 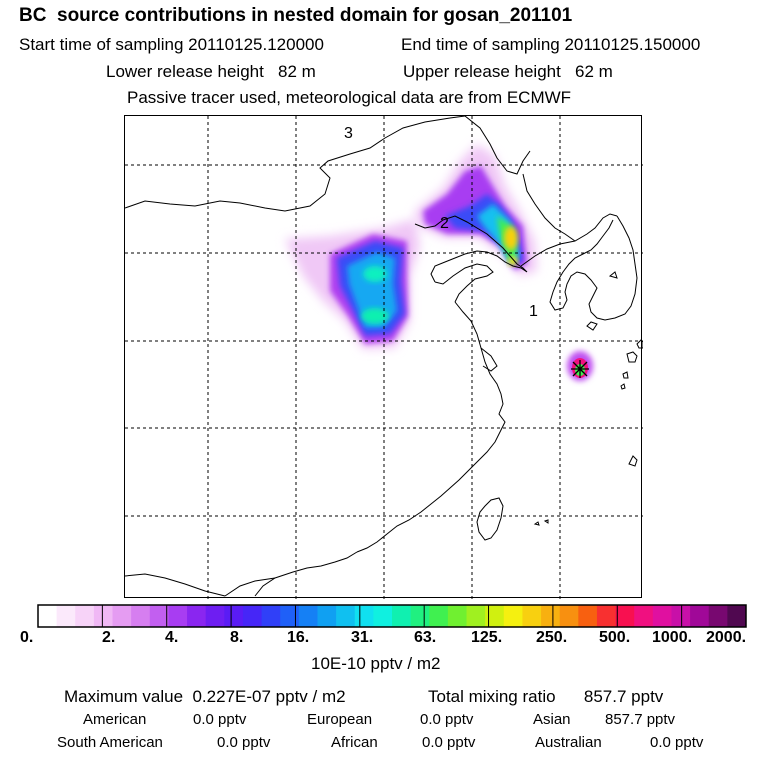 I want to click on colorbar-tick: 2000., so click(x=726, y=637).